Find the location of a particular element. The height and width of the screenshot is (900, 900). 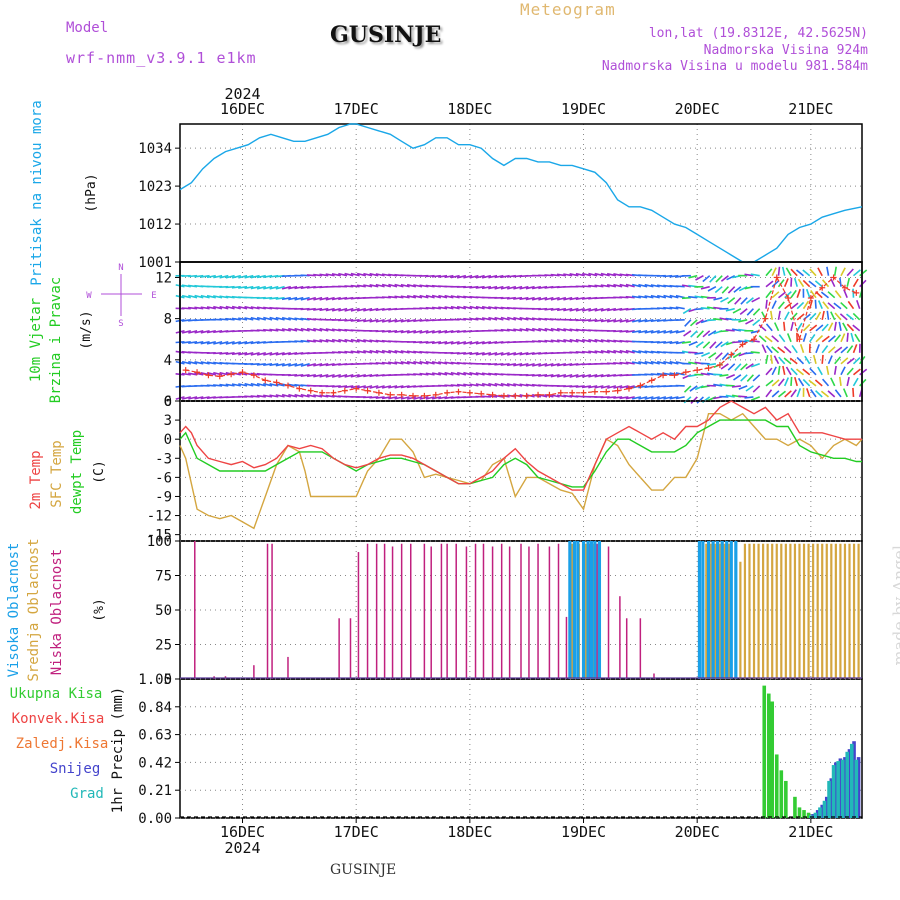

y-tick-label: 1.05 is located at coordinates (155, 680).